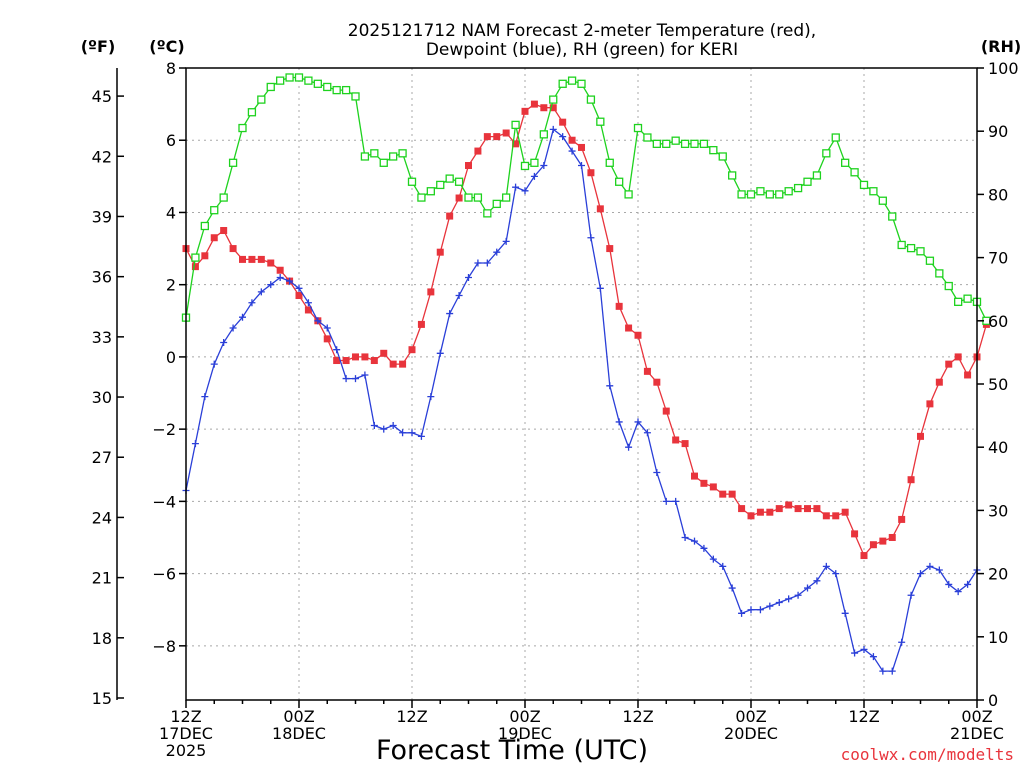 The height and width of the screenshot is (768, 1024). I want to click on fahrenheit-tick-label: 15, so click(102, 698).